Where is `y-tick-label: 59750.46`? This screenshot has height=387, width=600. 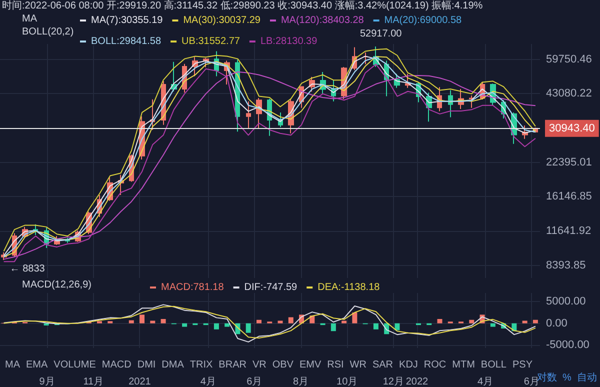
y-tick-label: 59750.46 is located at coordinates (569, 59).